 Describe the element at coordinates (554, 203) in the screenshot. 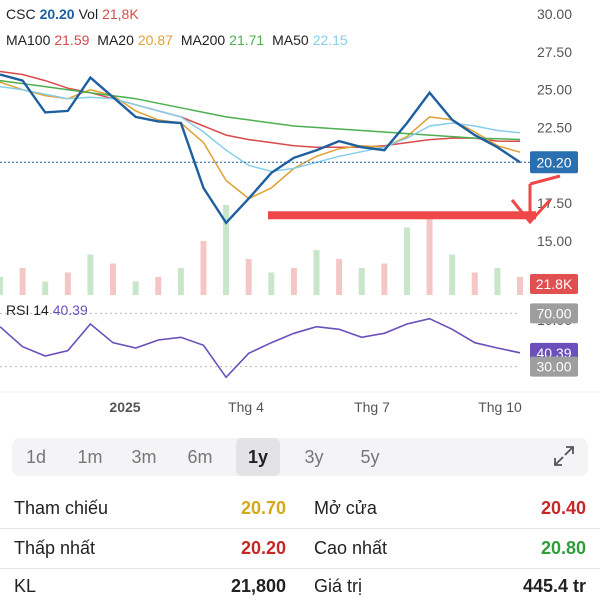

I see `price-tick-label: 17.50` at that location.